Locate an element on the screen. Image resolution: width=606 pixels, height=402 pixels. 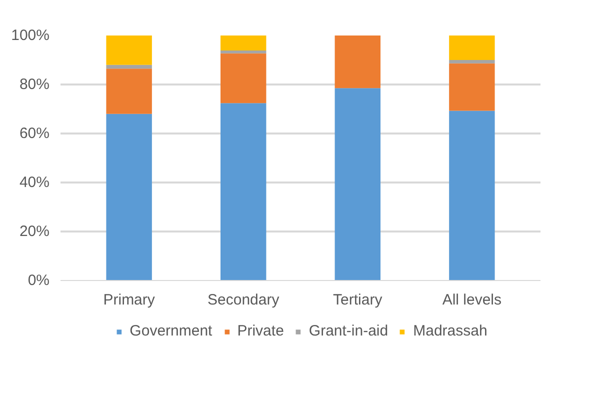
legend-label: Madrassah is located at coordinates (450, 331).